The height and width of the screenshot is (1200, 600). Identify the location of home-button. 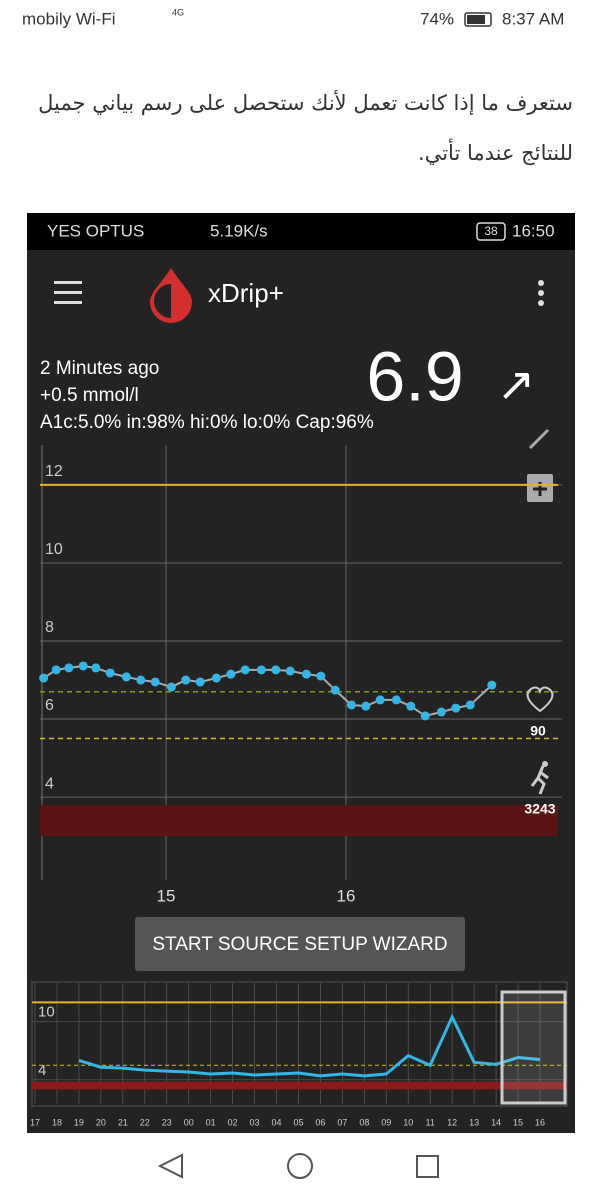
(300, 1166).